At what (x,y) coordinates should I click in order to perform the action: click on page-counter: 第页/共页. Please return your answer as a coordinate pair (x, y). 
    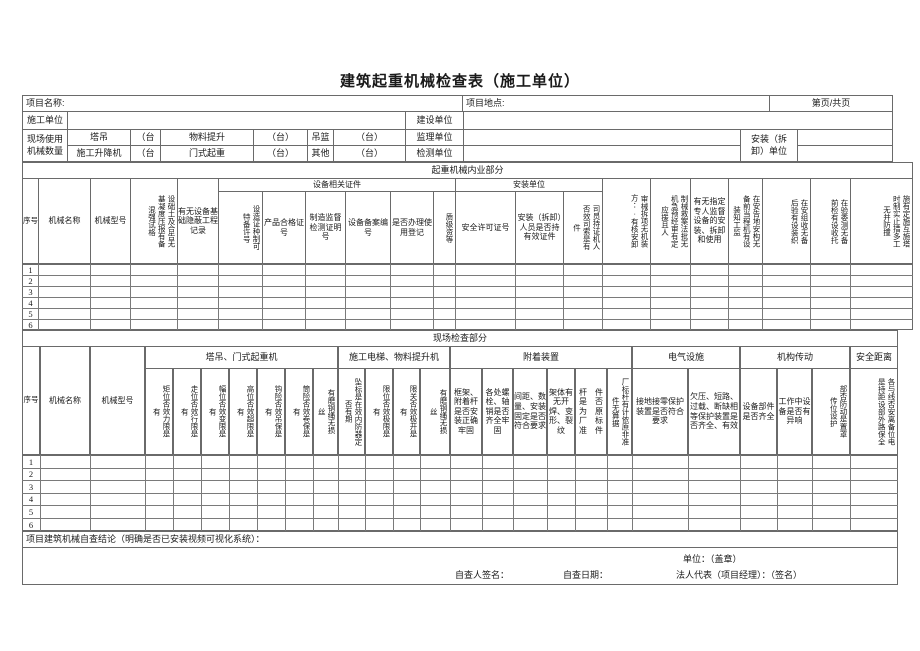
    Looking at the image, I should click on (831, 103).